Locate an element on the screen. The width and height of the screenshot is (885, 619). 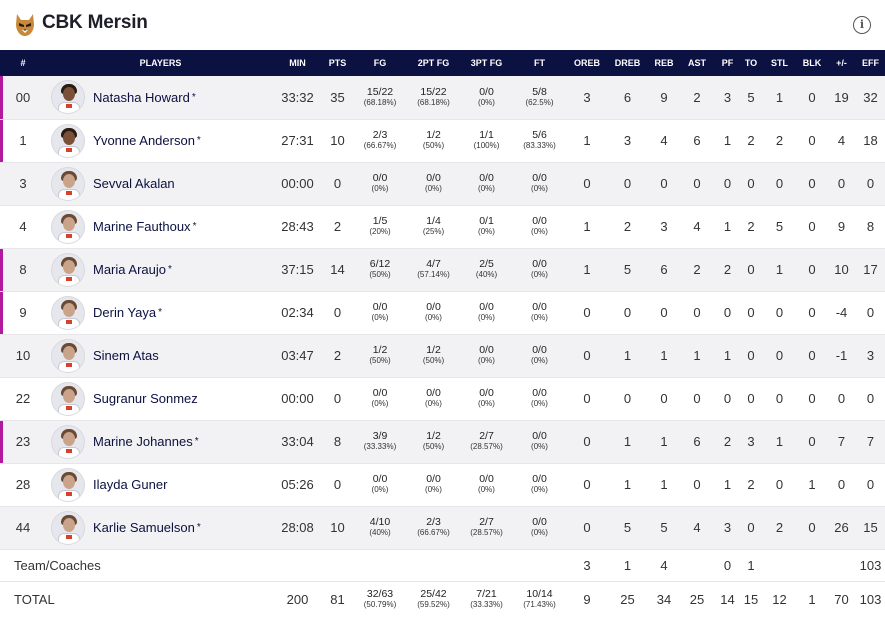
col-dreb-header: DREB is located at coordinates (627, 63).